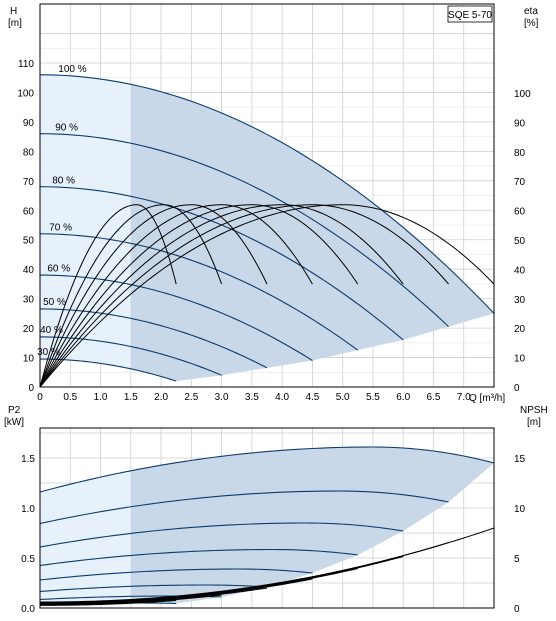 This screenshot has width=556, height=621. What do you see at coordinates (520, 270) in the screenshot?
I see `eta-tick-label: 40` at bounding box center [520, 270].